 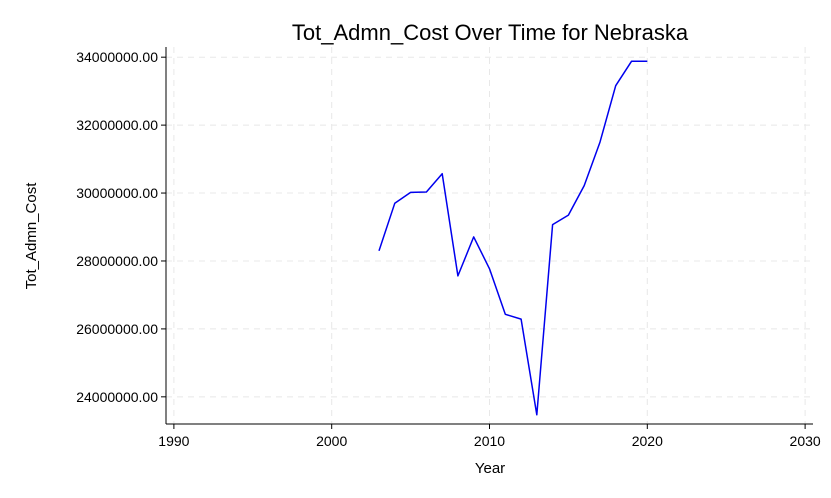 I want to click on x-axis-label: Year, so click(x=490, y=468).